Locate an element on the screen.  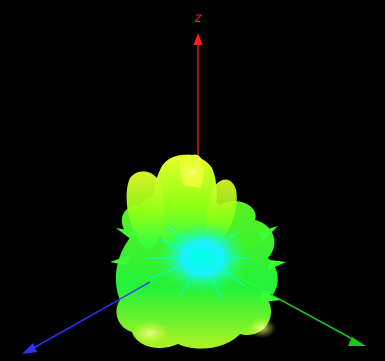
y-axis-front-segment is located at coordinates (314, 318).